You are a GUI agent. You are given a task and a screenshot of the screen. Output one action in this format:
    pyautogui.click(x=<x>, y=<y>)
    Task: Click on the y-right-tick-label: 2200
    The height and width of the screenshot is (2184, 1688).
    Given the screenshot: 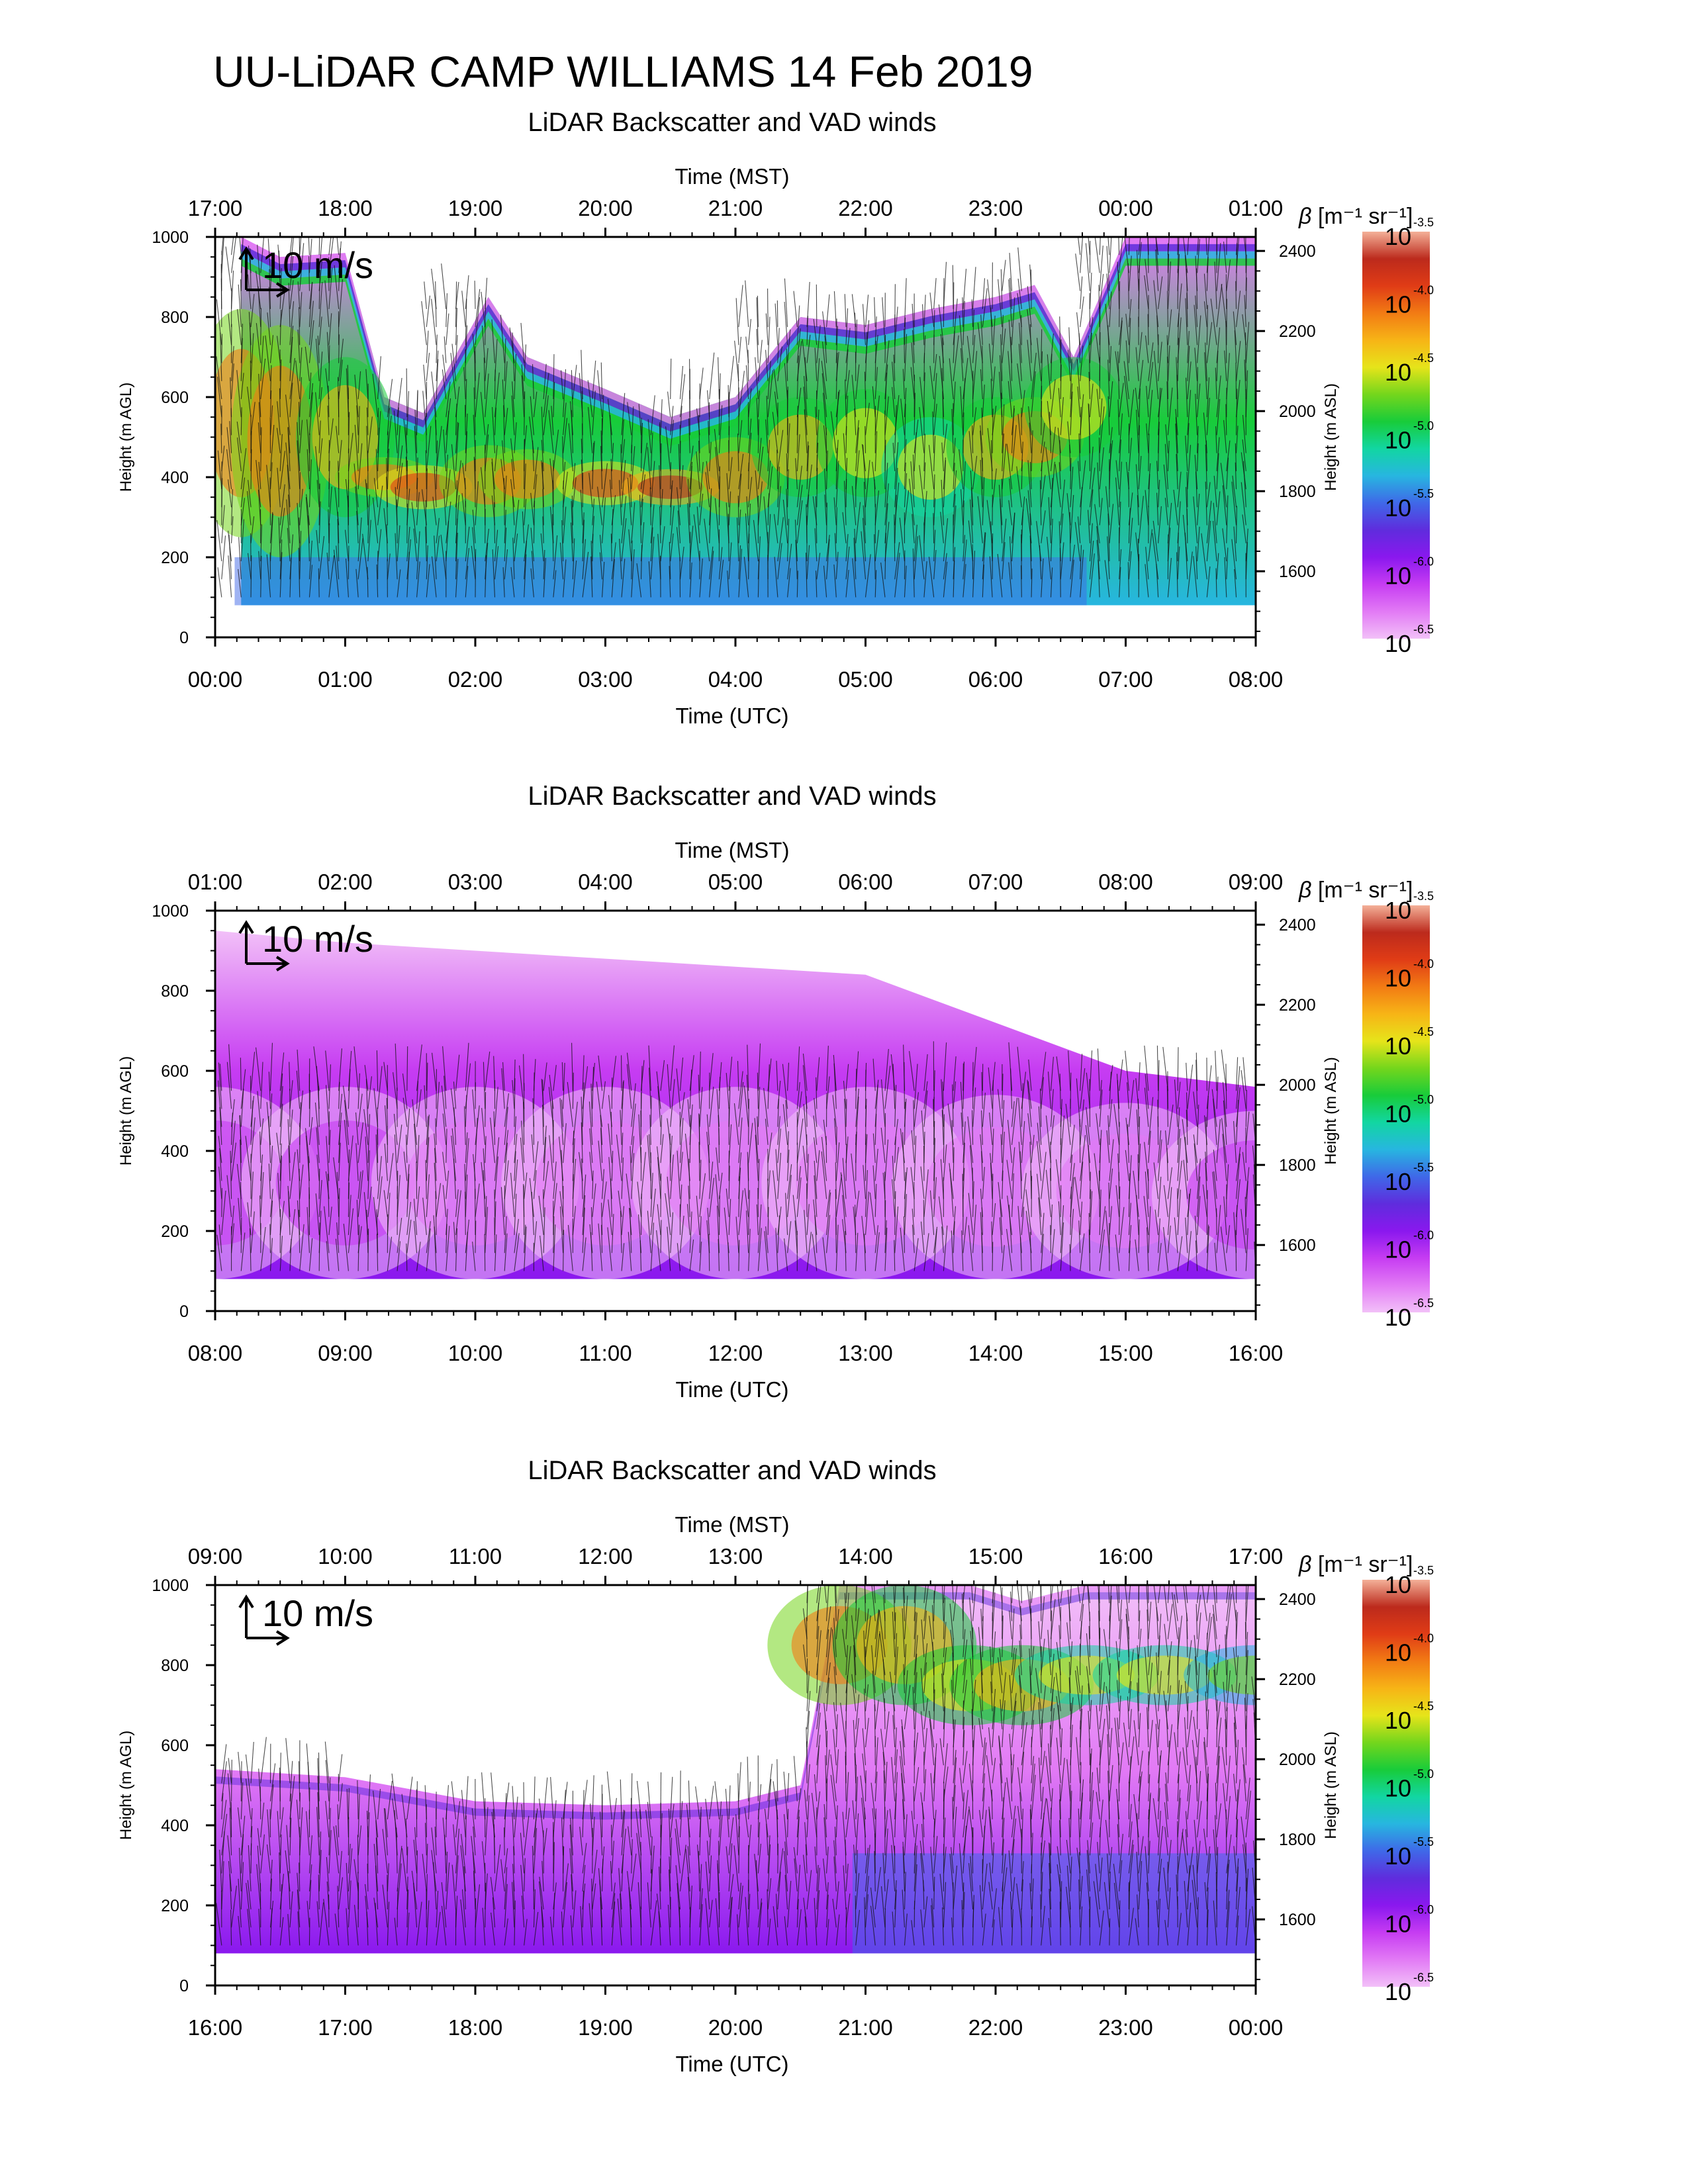 What is the action you would take?
    pyautogui.click(x=1297, y=1005)
    